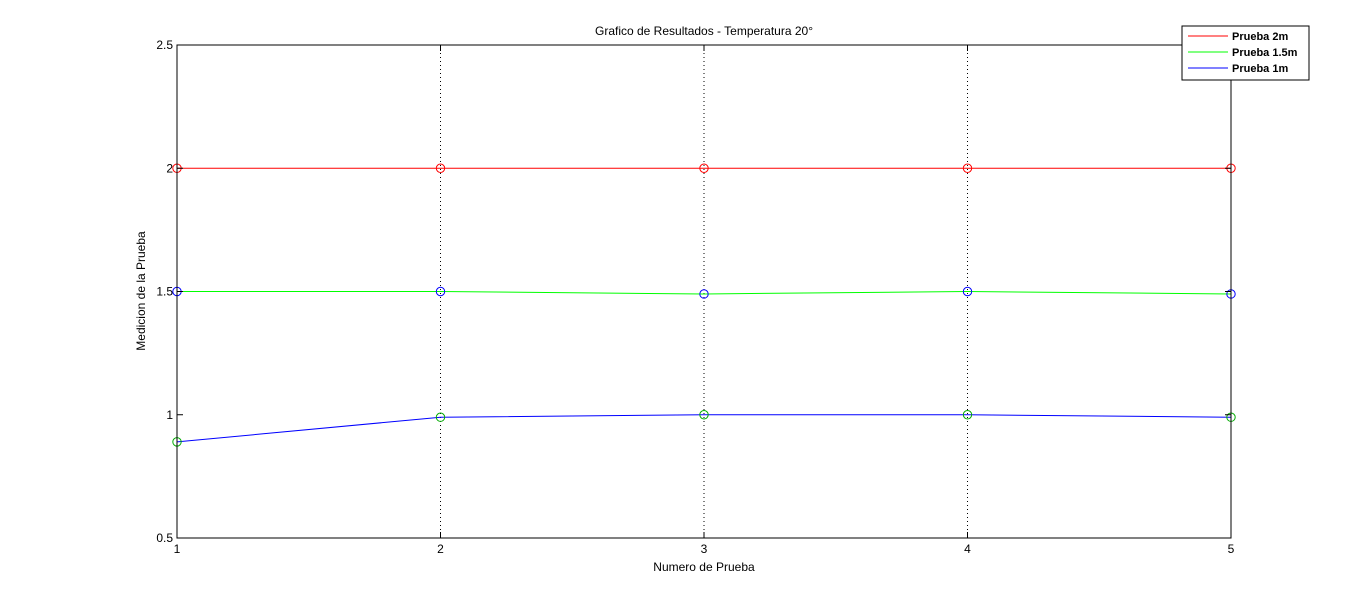  I want to click on x-tick-label: 3, so click(704, 549).